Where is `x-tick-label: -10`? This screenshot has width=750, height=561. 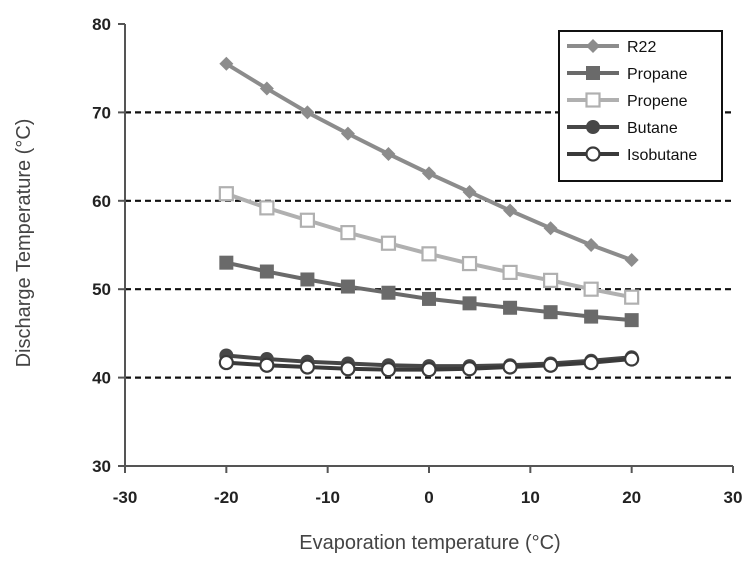 x-tick-label: -10 is located at coordinates (327, 497).